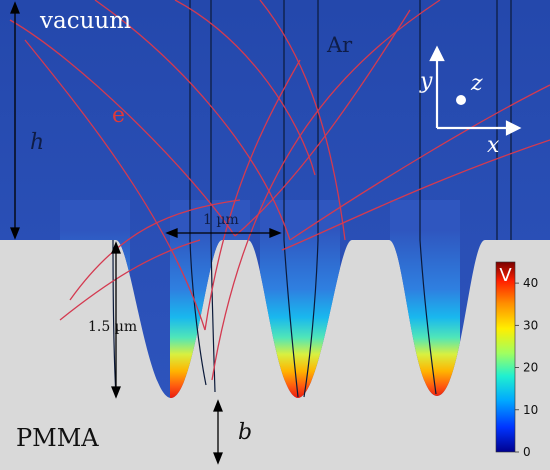 The image size is (550, 470). What do you see at coordinates (426, 81) in the screenshot?
I see `y-axis-label: y` at bounding box center [426, 81].